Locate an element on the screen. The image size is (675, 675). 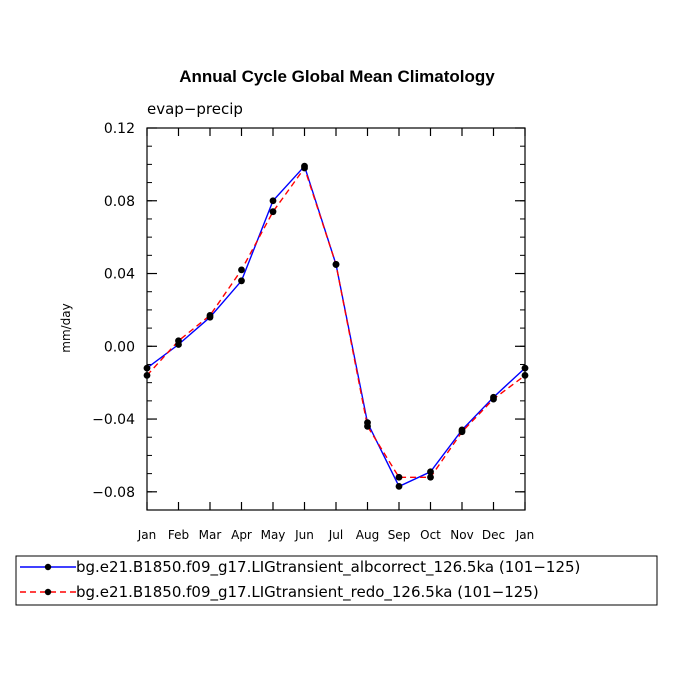
chart-subtitle: evap−precip is located at coordinates (195, 109).